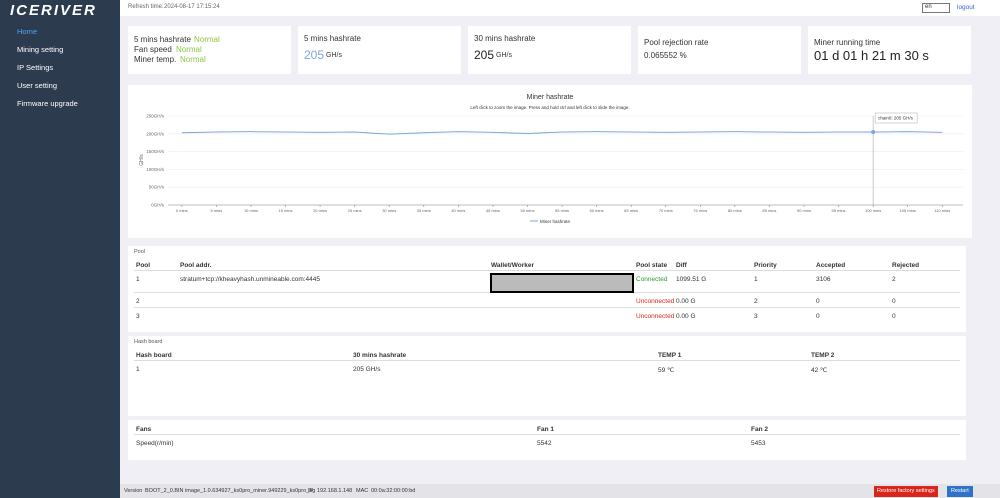 This screenshot has width=1000, height=498. What do you see at coordinates (155, 116) in the screenshot?
I see `y-tick-label: 250GH/s` at bounding box center [155, 116].